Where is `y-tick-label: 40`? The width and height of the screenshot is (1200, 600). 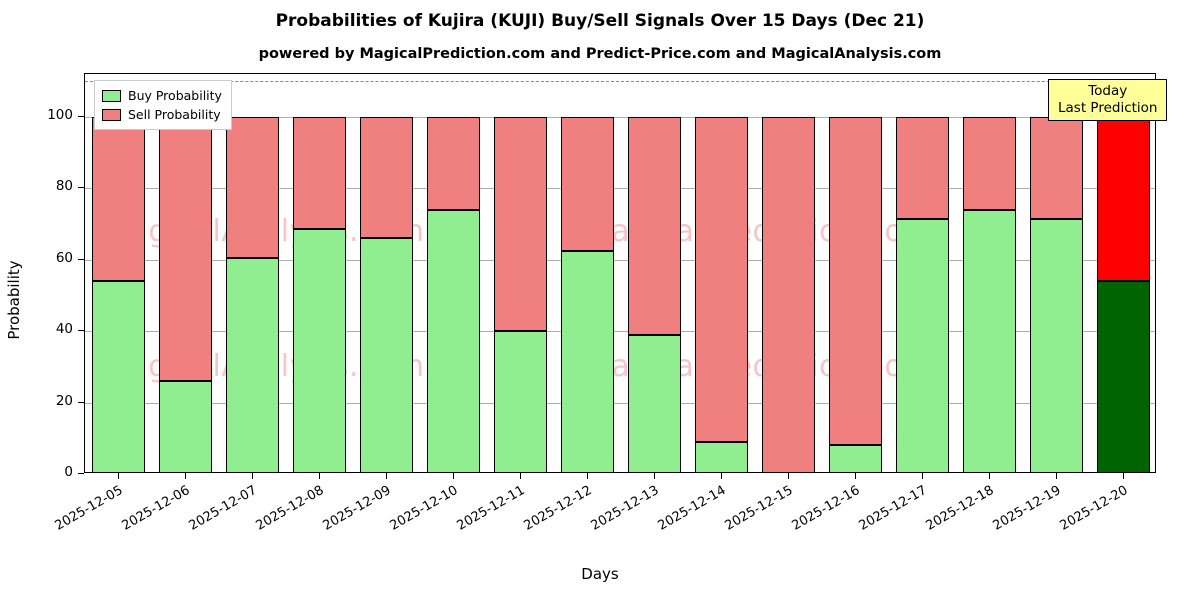
y-tick-label: 40 is located at coordinates (64, 329).